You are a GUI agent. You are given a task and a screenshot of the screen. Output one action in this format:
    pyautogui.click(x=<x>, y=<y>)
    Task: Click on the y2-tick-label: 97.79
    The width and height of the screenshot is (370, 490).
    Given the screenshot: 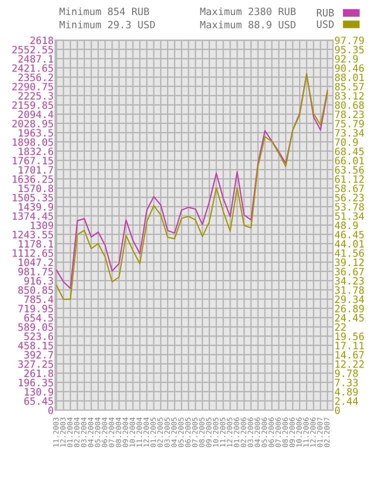 What is the action you would take?
    pyautogui.click(x=349, y=40)
    